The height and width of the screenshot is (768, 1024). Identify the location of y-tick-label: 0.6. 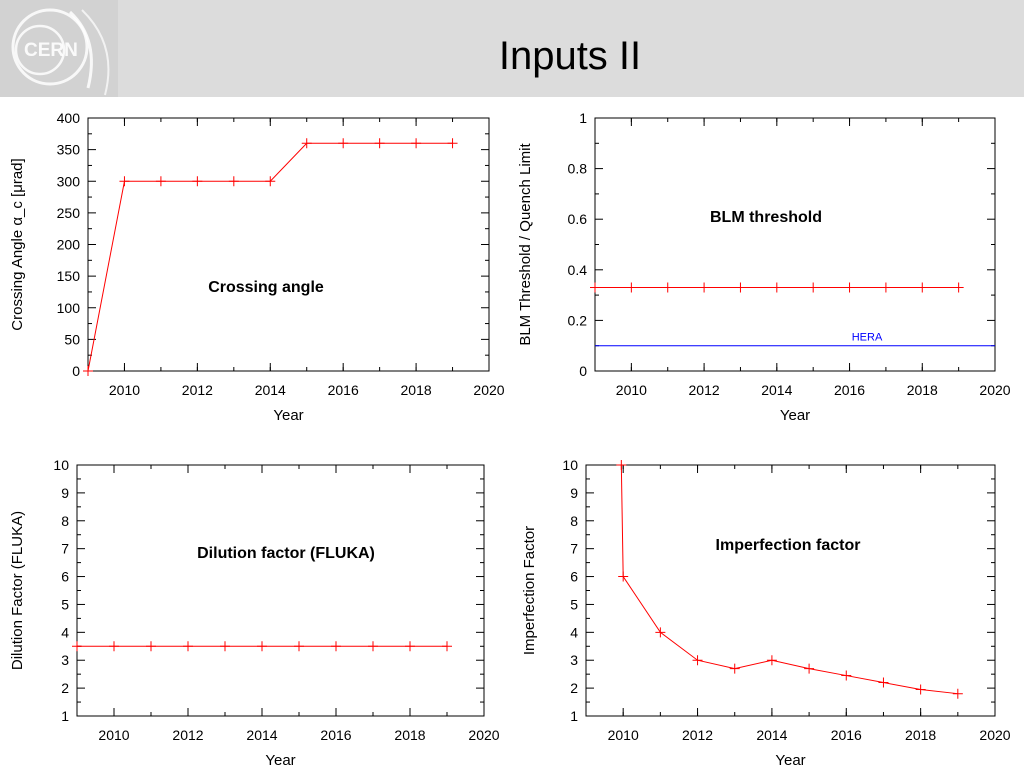
(578, 219).